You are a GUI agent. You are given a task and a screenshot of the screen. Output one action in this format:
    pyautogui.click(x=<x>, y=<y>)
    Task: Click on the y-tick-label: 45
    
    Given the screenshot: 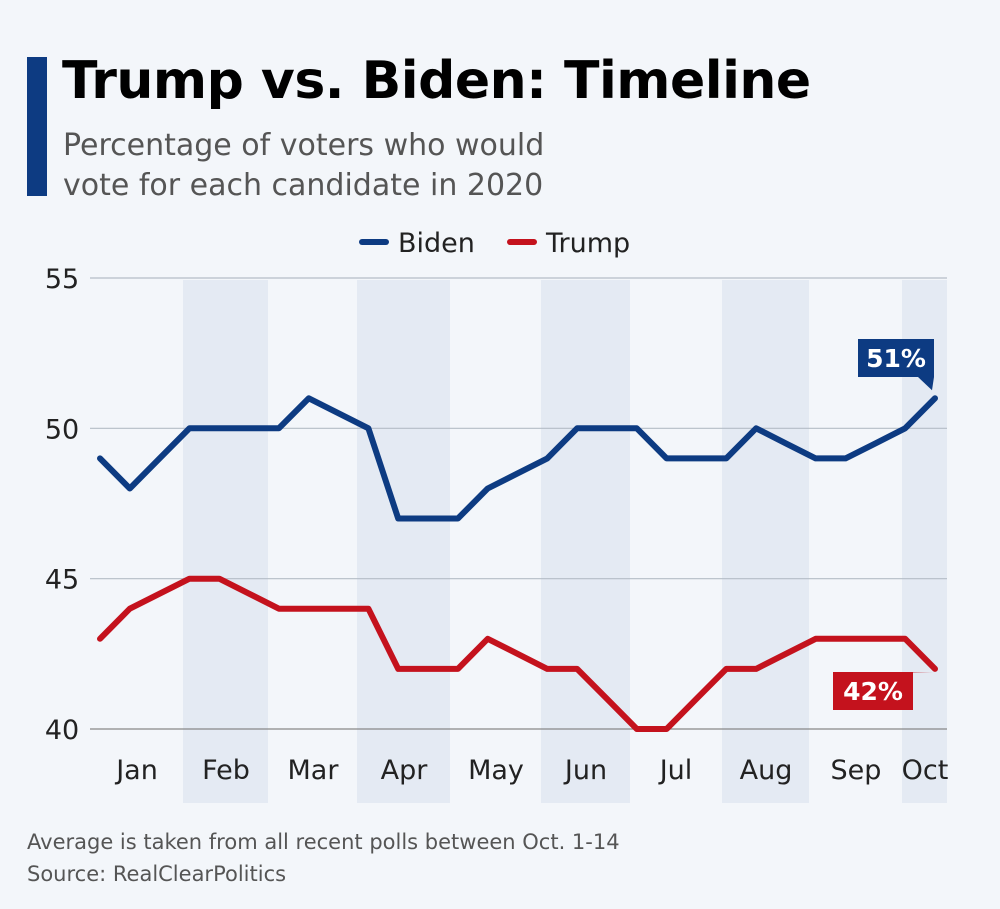 What is the action you would take?
    pyautogui.click(x=62, y=580)
    